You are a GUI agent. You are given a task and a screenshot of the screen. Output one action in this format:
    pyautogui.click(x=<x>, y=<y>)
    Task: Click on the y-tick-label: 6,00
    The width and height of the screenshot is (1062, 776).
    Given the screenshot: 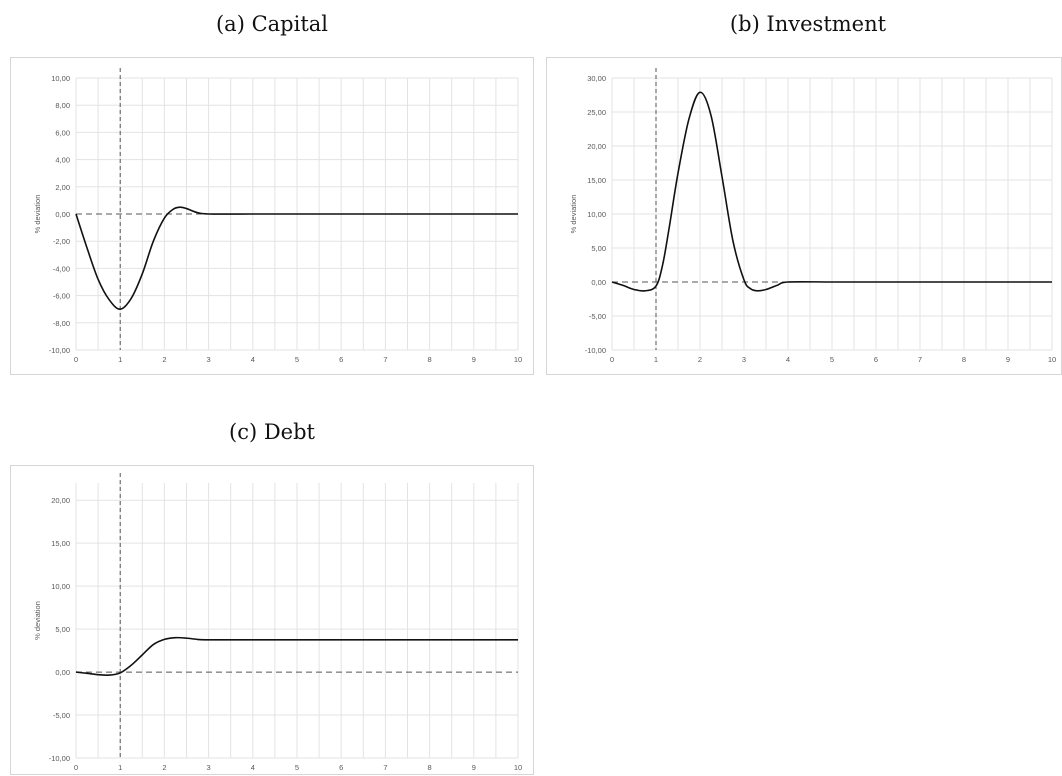 What is the action you would take?
    pyautogui.click(x=62, y=132)
    